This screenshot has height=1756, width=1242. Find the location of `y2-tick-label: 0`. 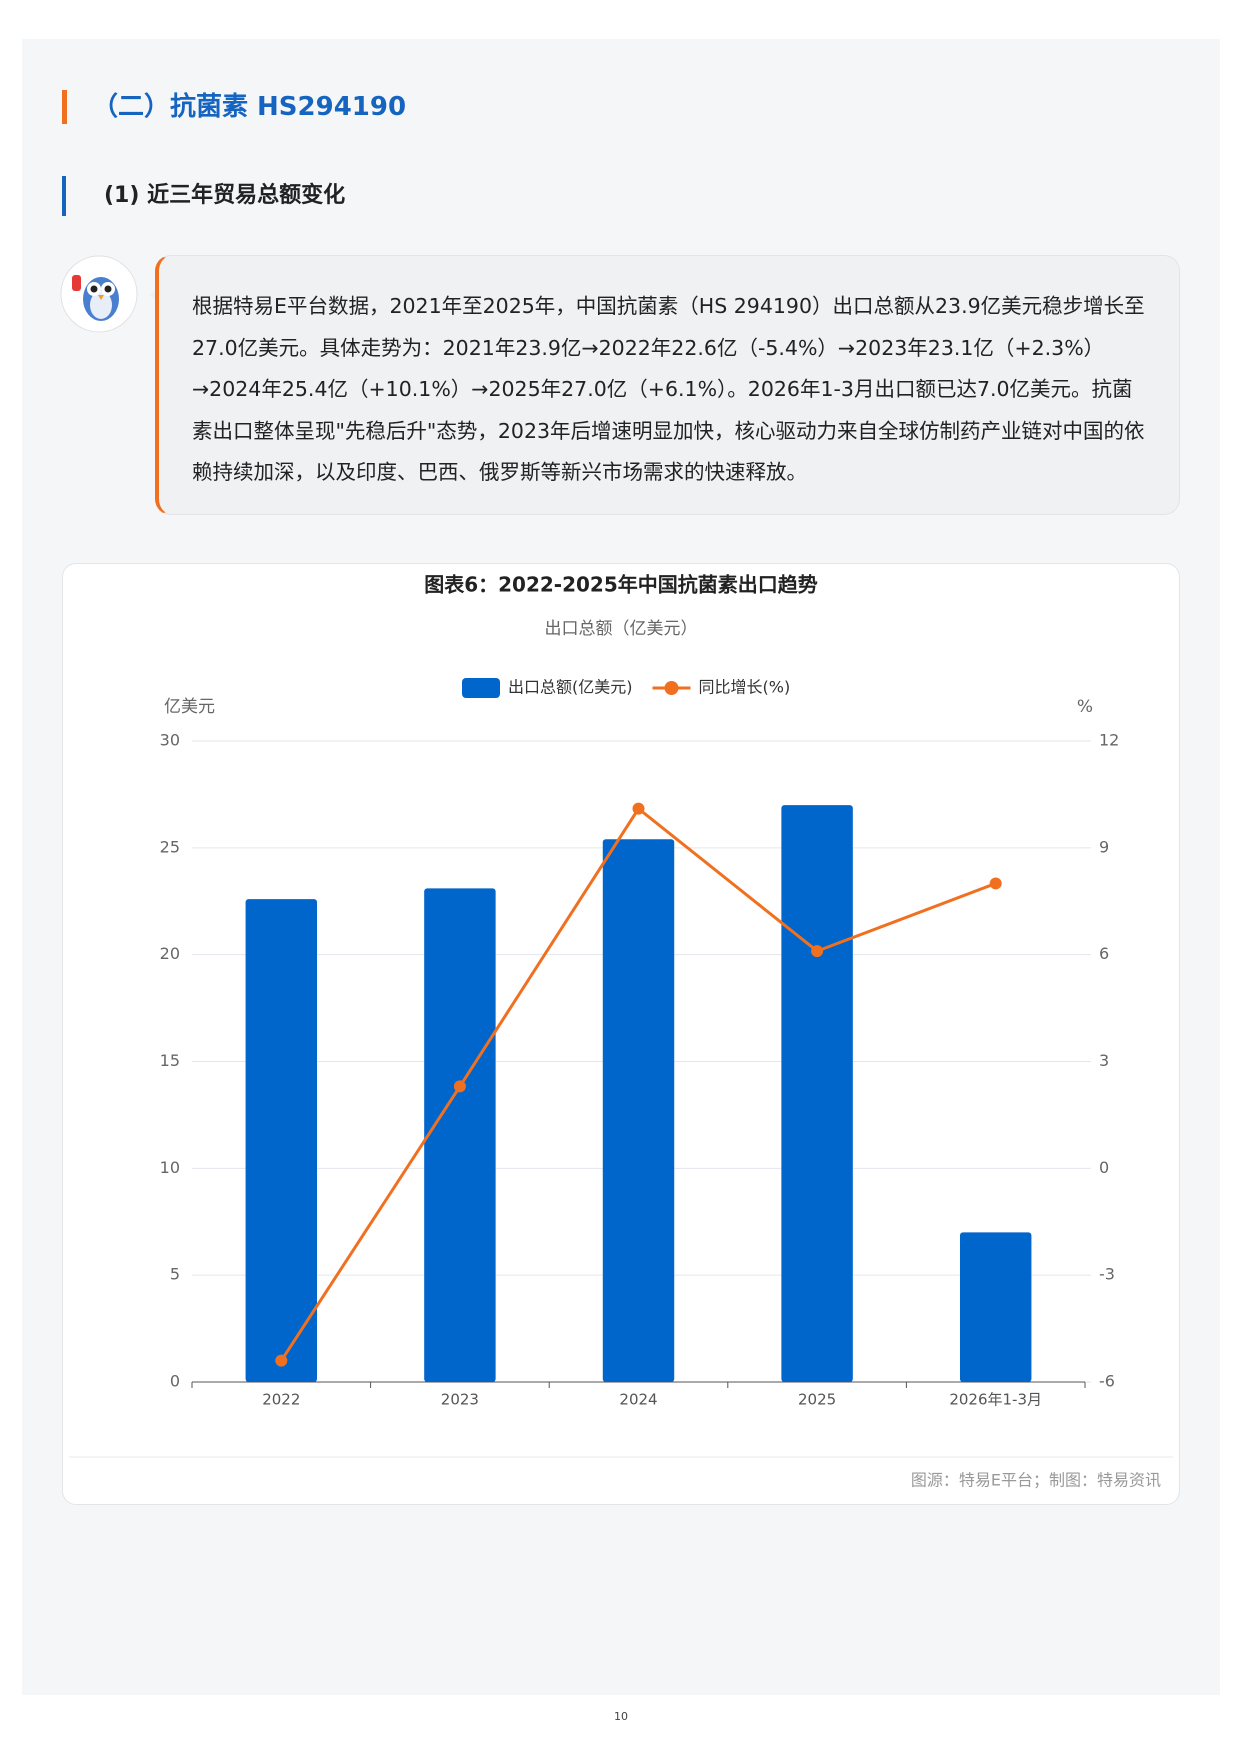

y2-tick-label: 0 is located at coordinates (1104, 1167).